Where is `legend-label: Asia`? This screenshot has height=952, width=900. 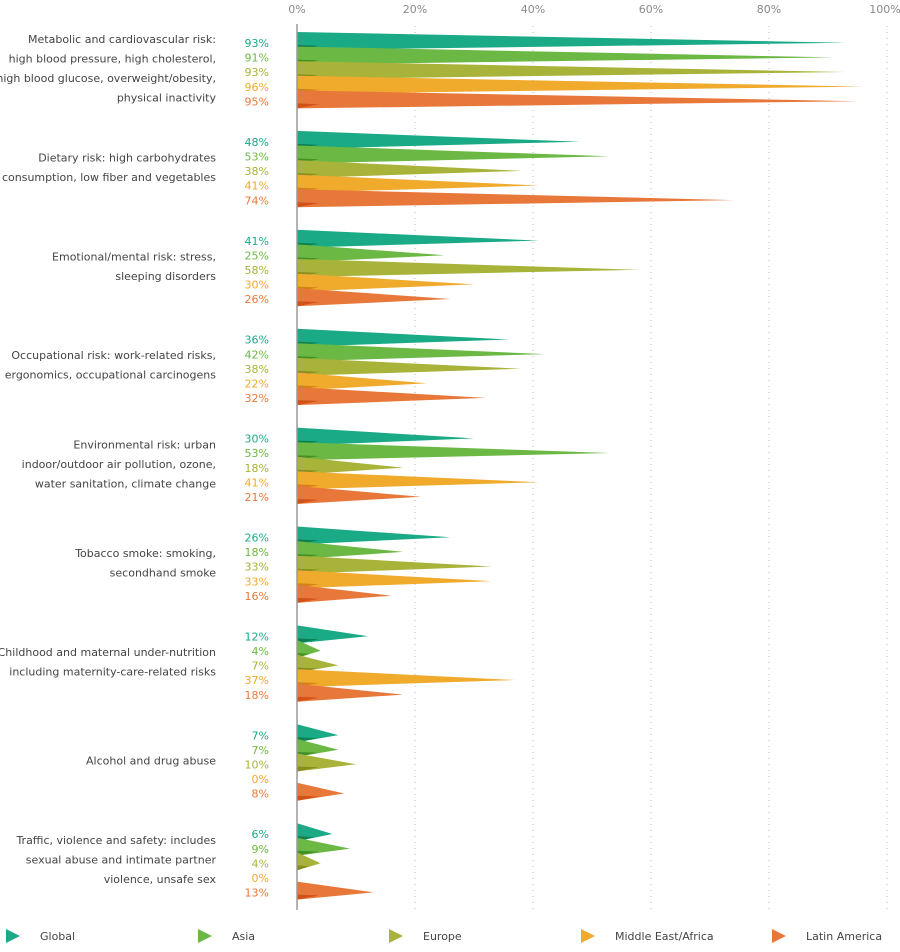 legend-label: Asia is located at coordinates (243, 936).